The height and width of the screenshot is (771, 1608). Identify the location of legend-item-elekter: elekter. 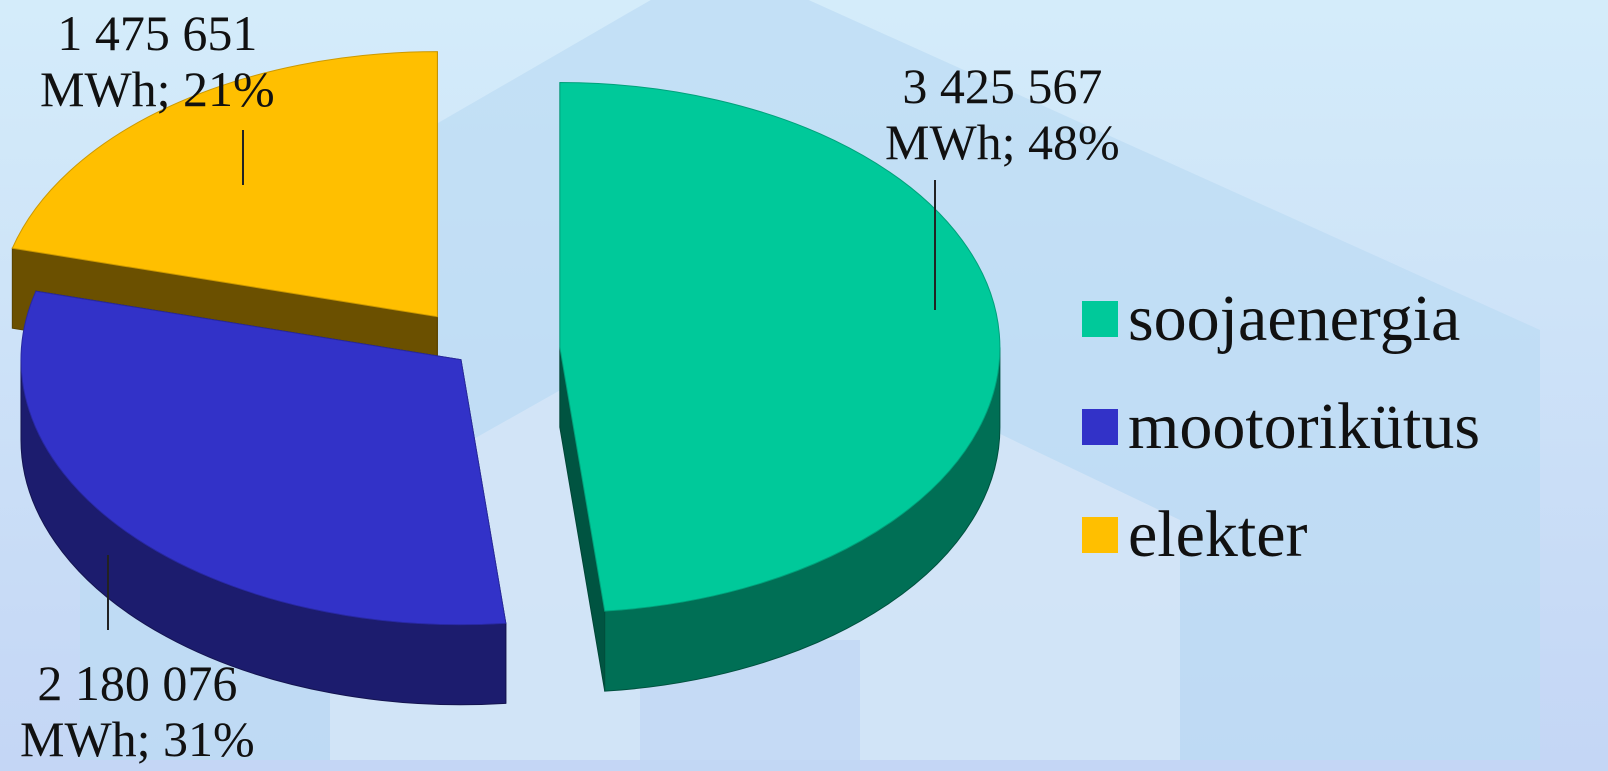
(1281, 535).